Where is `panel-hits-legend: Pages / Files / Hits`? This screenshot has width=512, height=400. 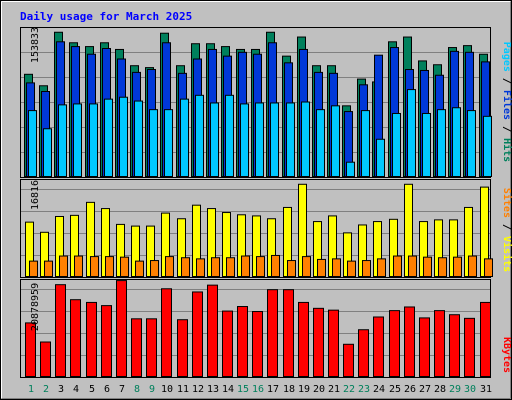 panel-hits-legend: Pages / Files / Hits is located at coordinates (506, 102).